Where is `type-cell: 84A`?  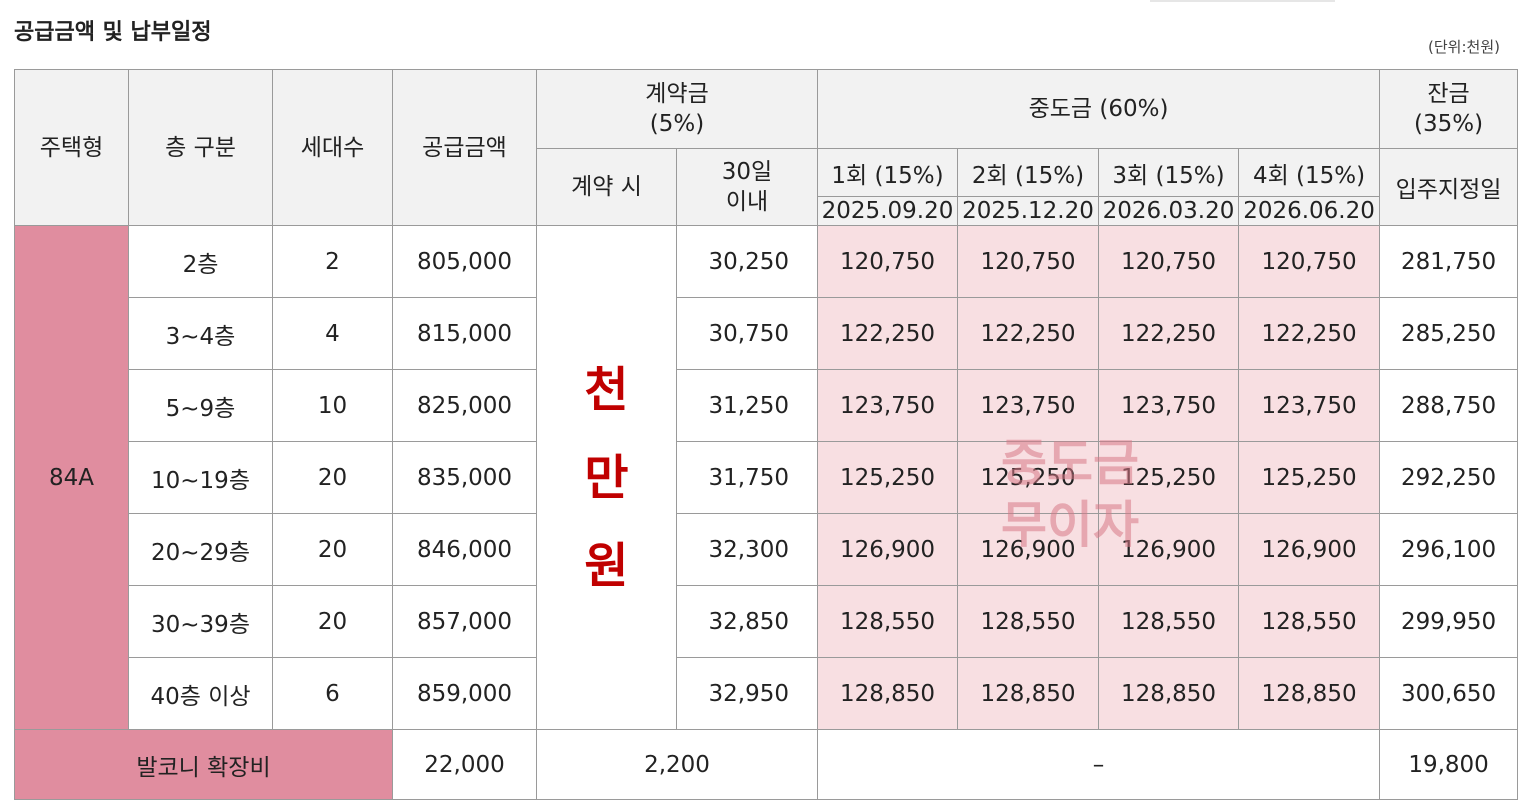 type-cell: 84A is located at coordinates (71, 477).